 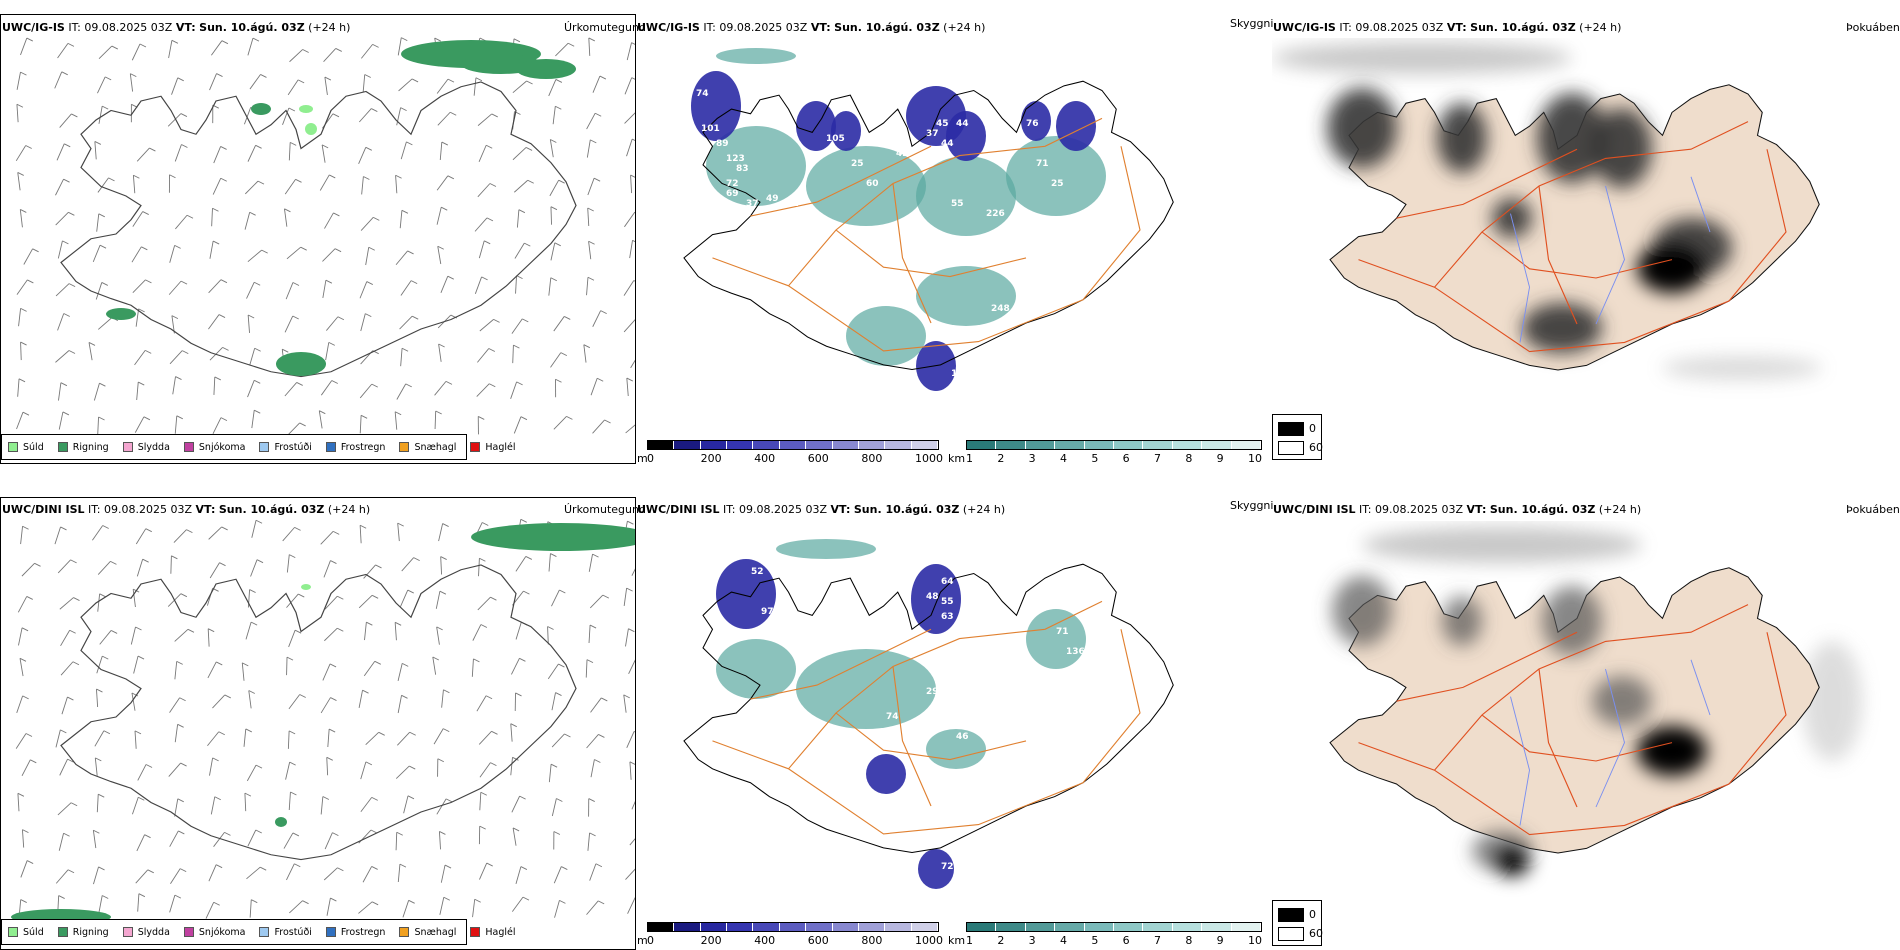 I want to click on cloudbase-value-label: 226, so click(x=995, y=214).